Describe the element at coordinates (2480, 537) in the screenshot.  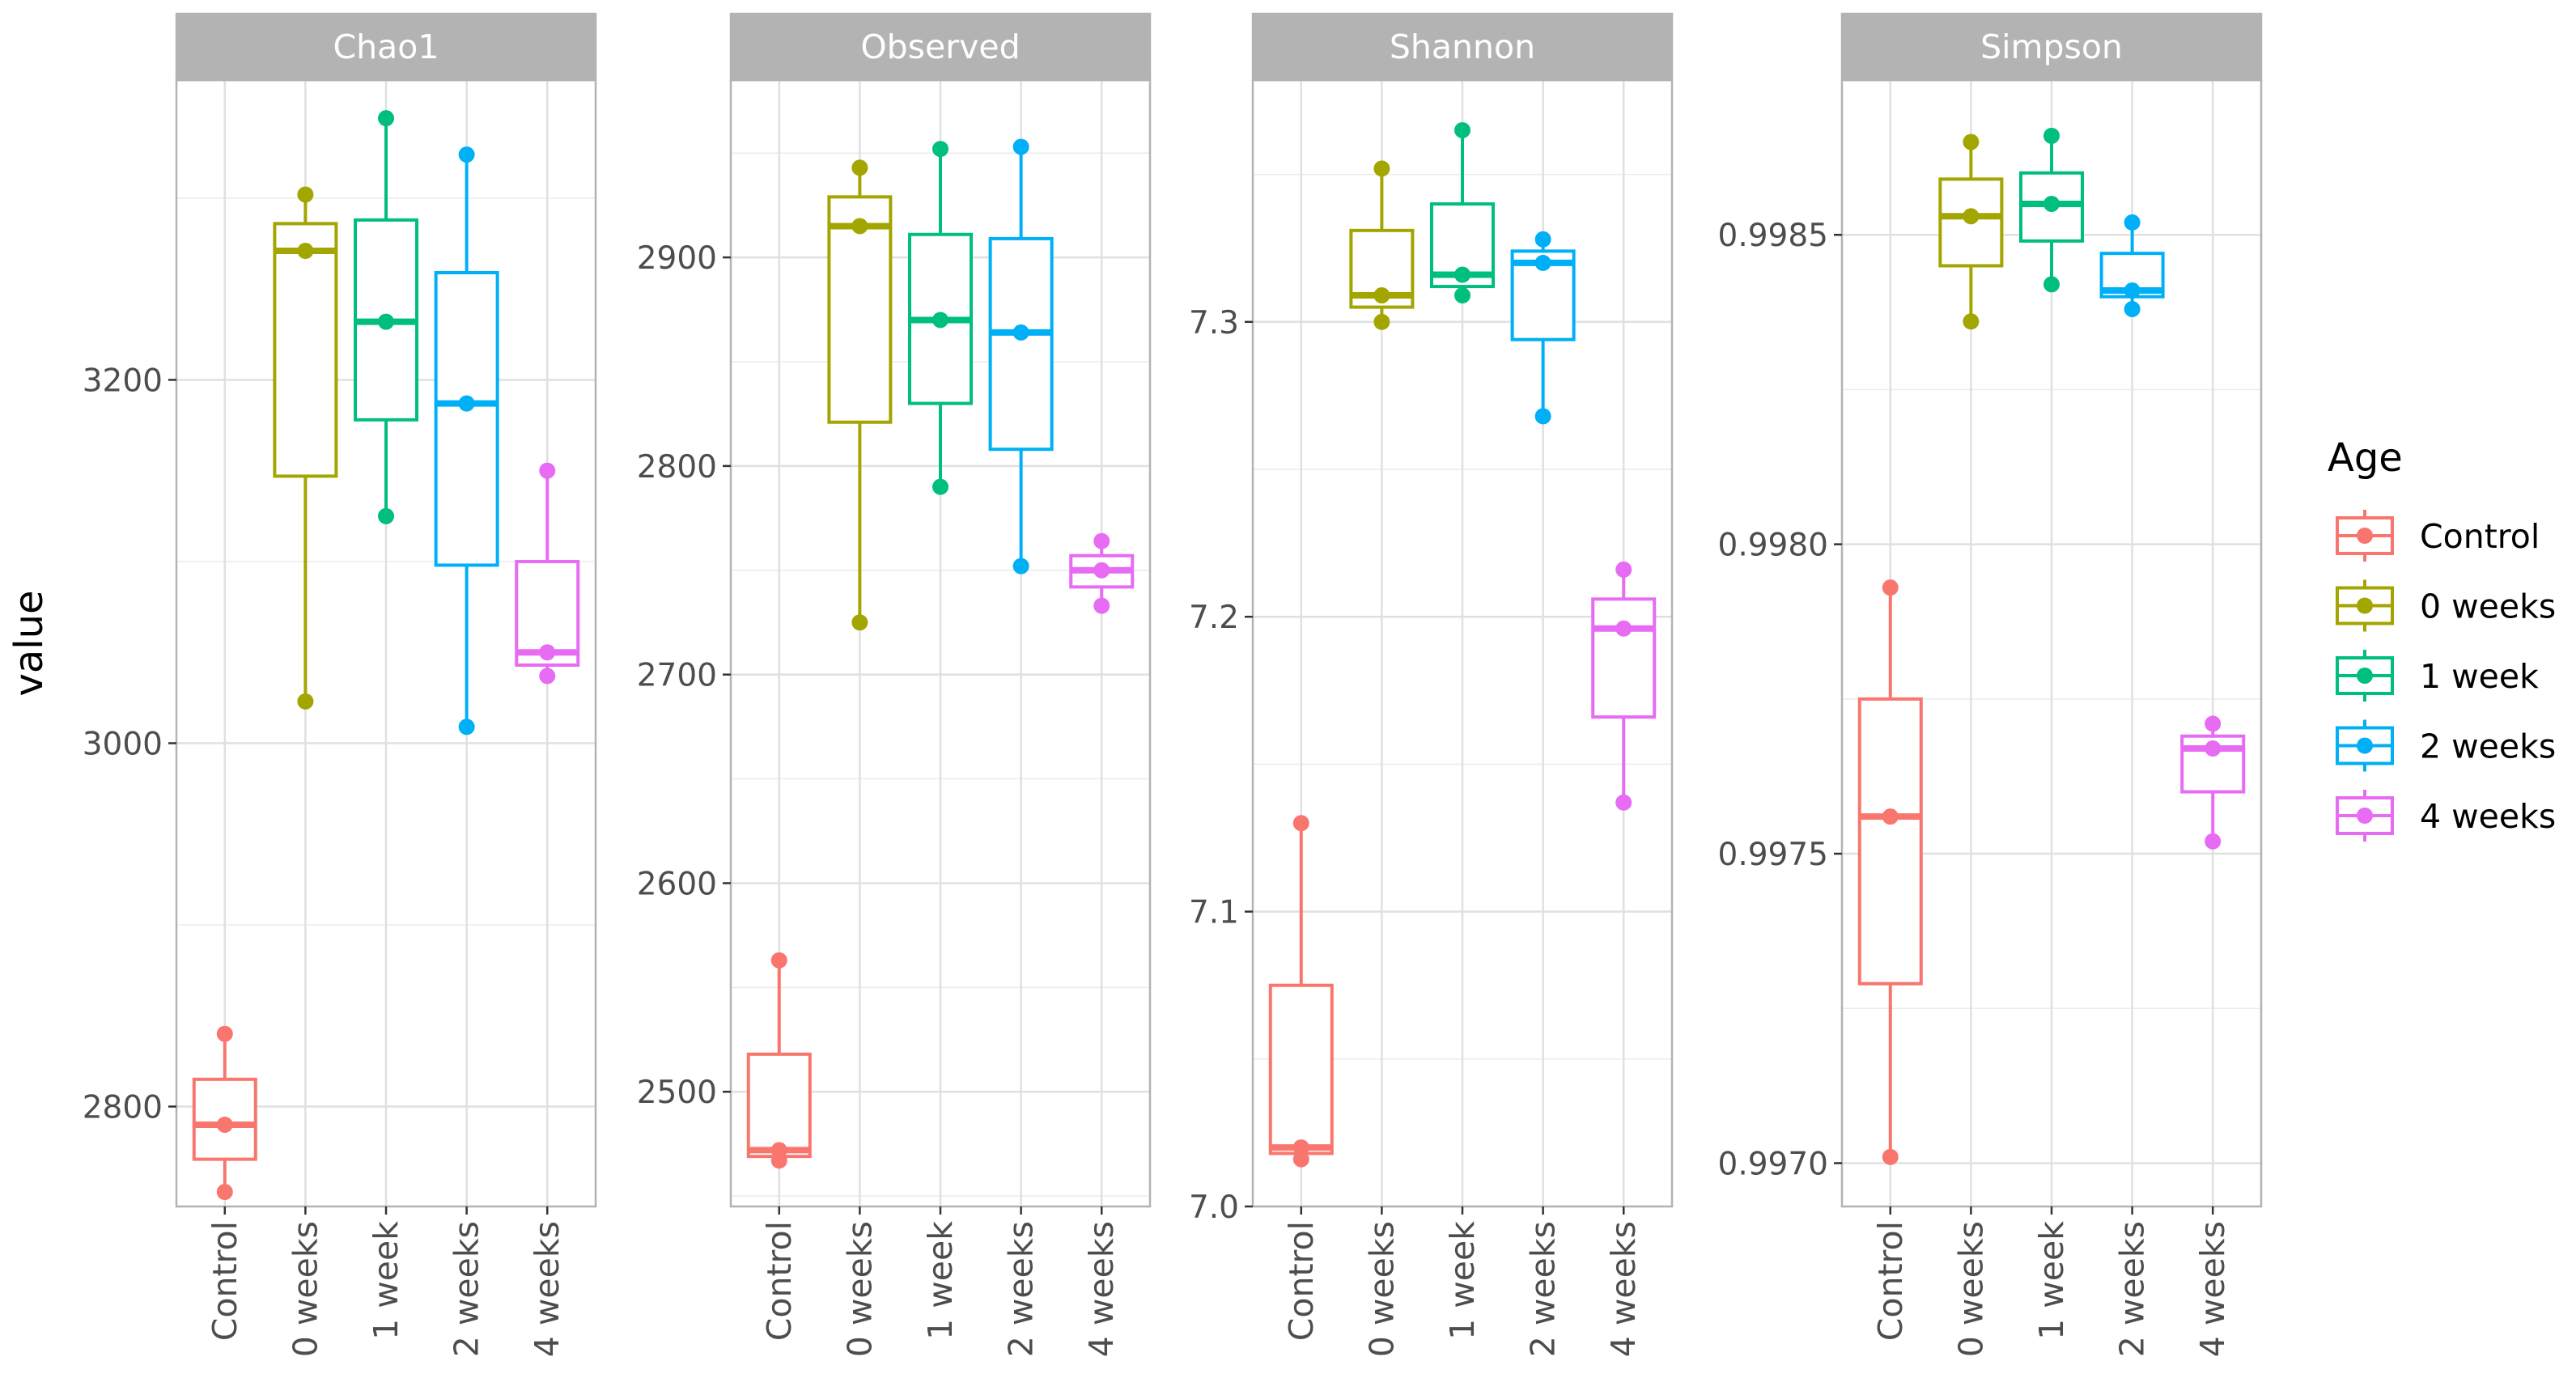
I see `legend-label: Control` at that location.